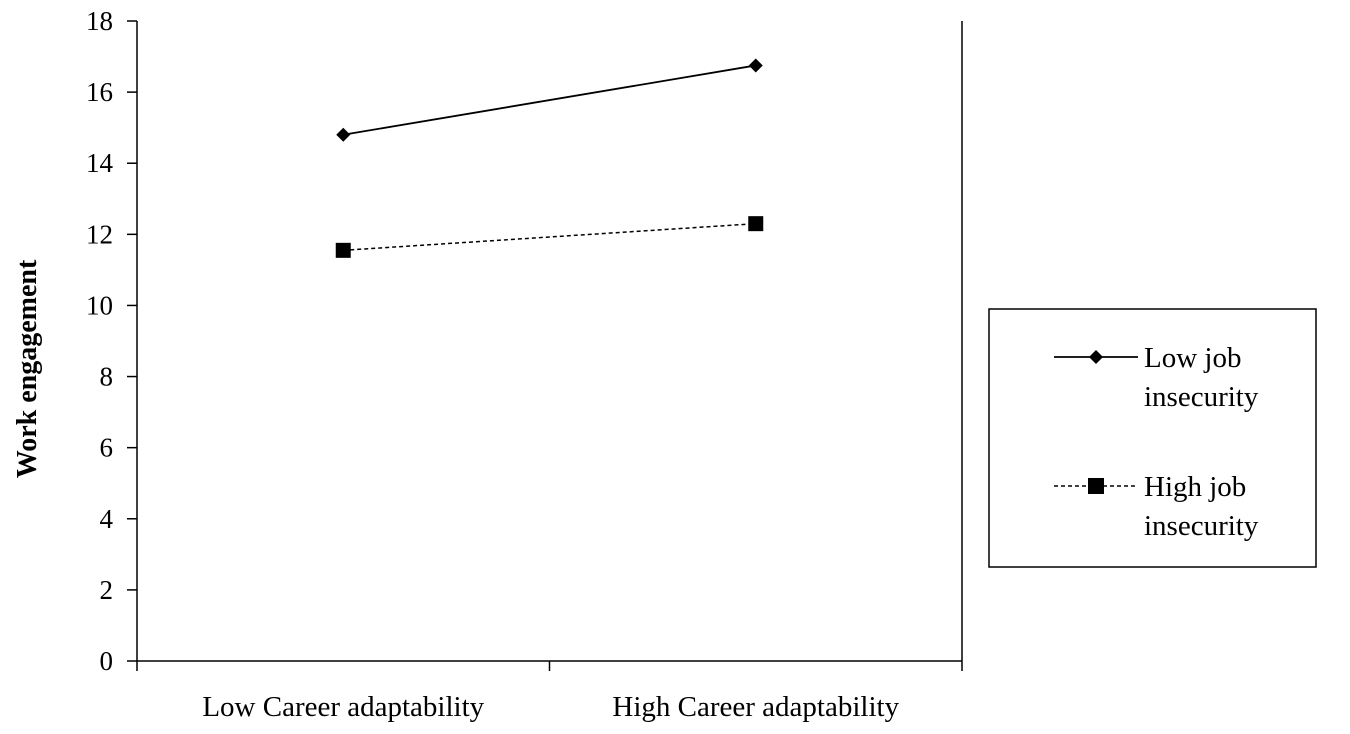 The height and width of the screenshot is (734, 1350). I want to click on y-tick-label: 18, so click(99, 21).